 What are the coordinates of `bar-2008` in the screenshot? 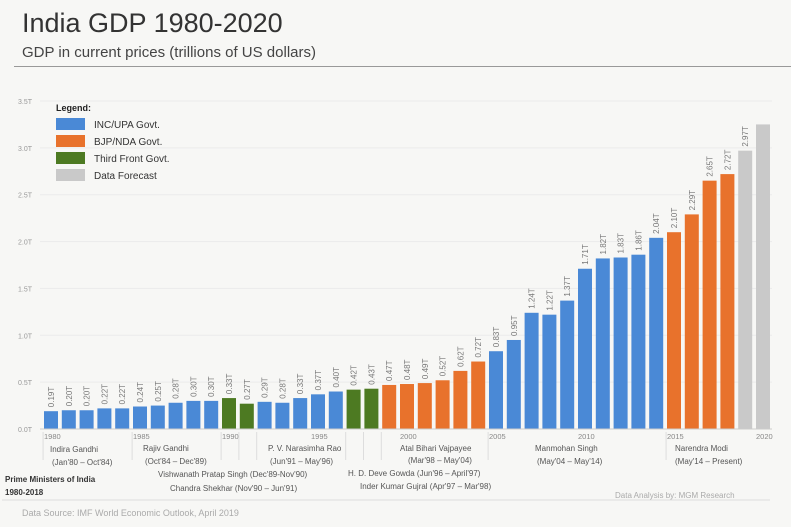 It's located at (549, 371).